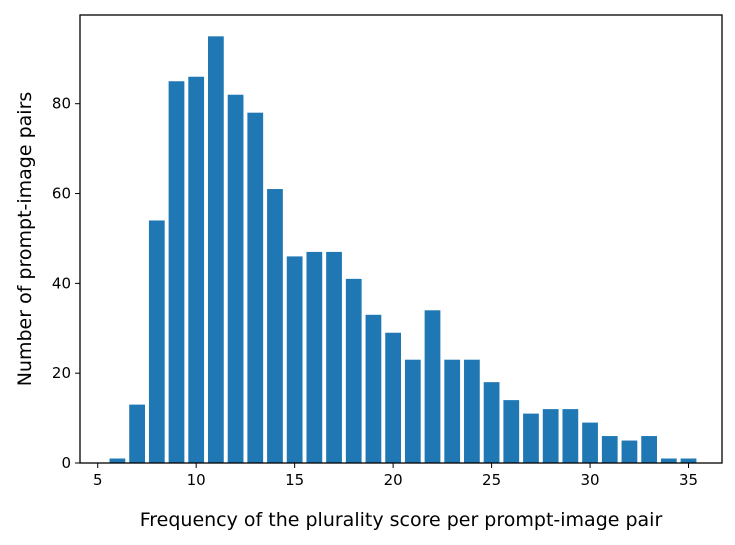  Describe the element at coordinates (25, 239) in the screenshot. I see `y-axis-label: Number of prompt-image pairs` at that location.